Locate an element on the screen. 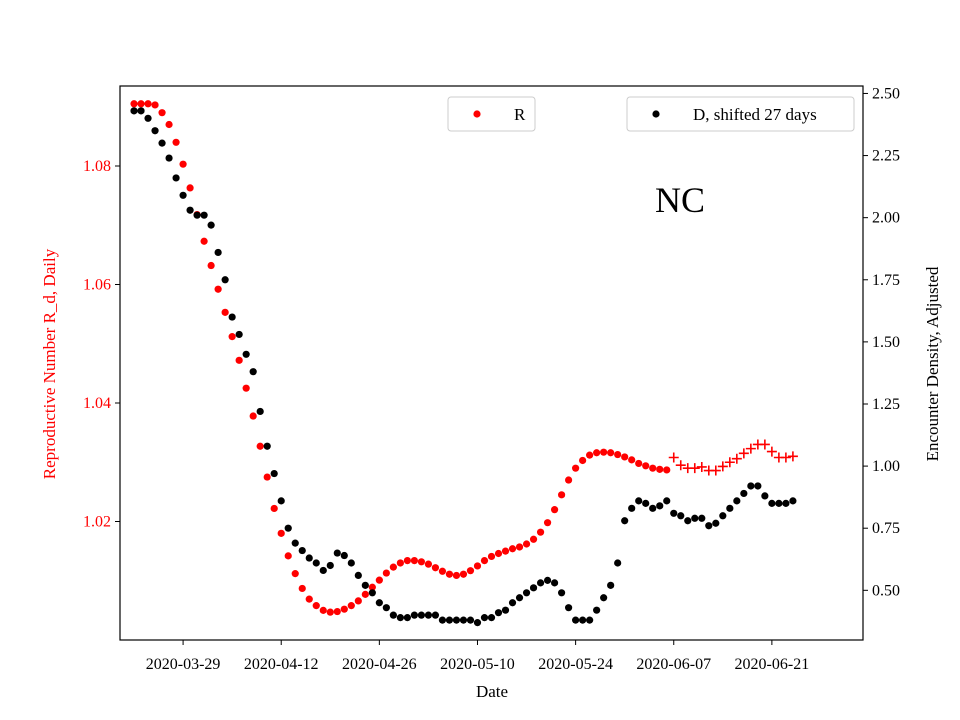  left-y-tick-label: 1.06 is located at coordinates (97, 284).